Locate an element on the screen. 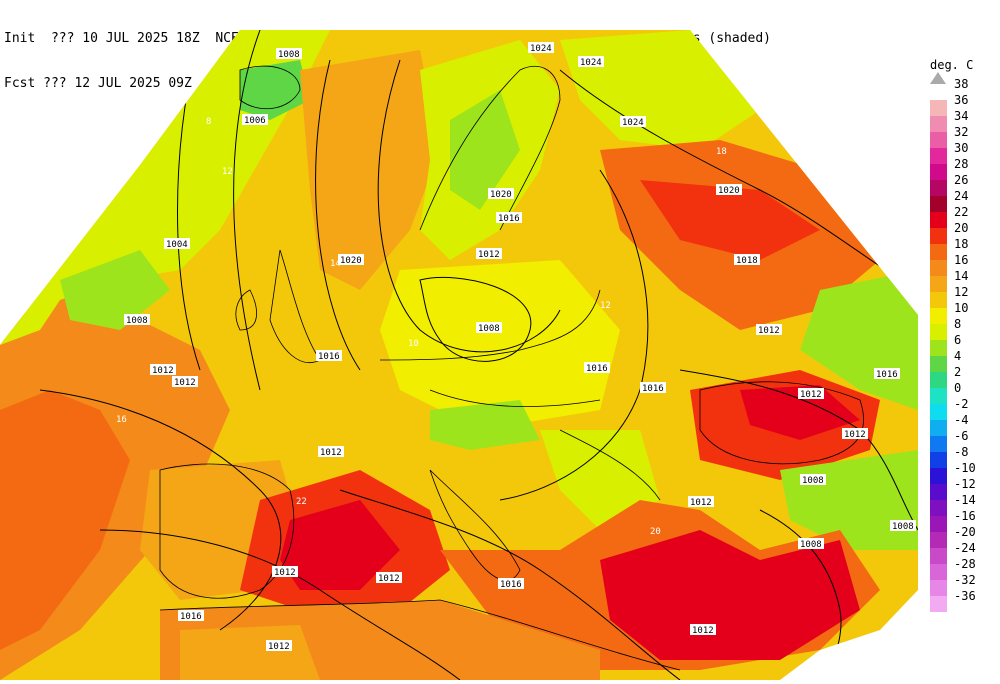 The width and height of the screenshot is (1000, 684). legend-label: 24 is located at coordinates (961, 196).